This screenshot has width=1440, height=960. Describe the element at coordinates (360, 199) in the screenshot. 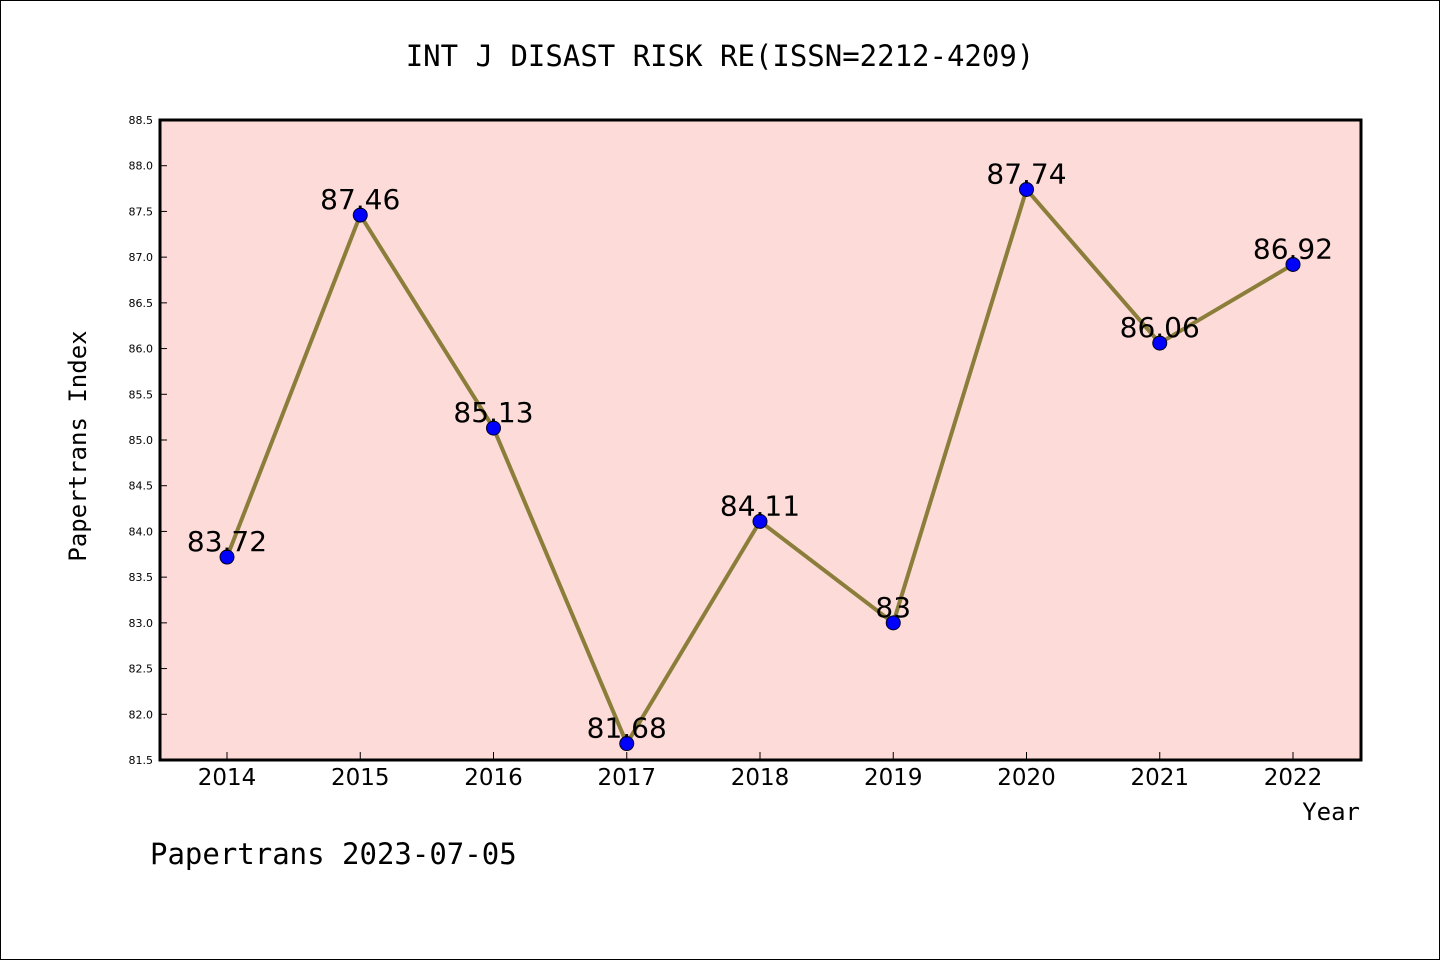

I see `data-label: 87.46` at that location.